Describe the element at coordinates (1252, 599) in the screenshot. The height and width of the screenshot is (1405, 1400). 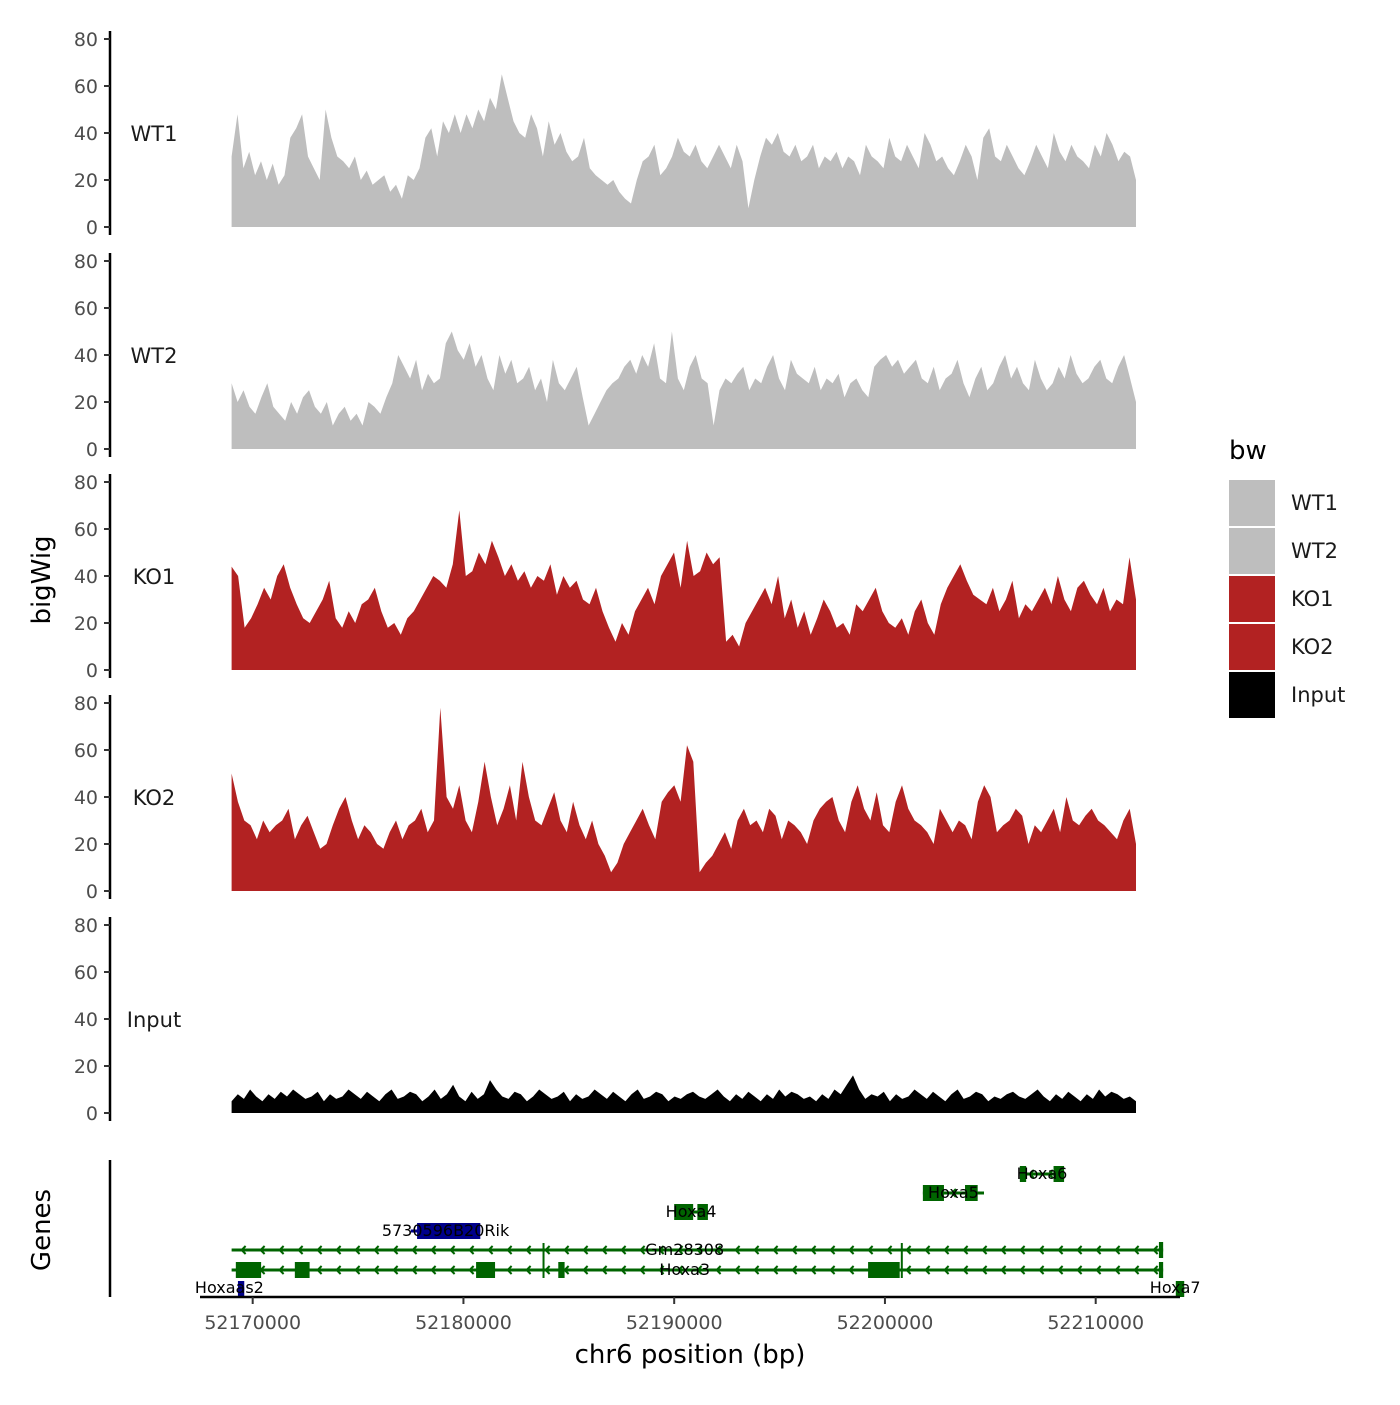
I see `legend-swatch-ko1` at that location.